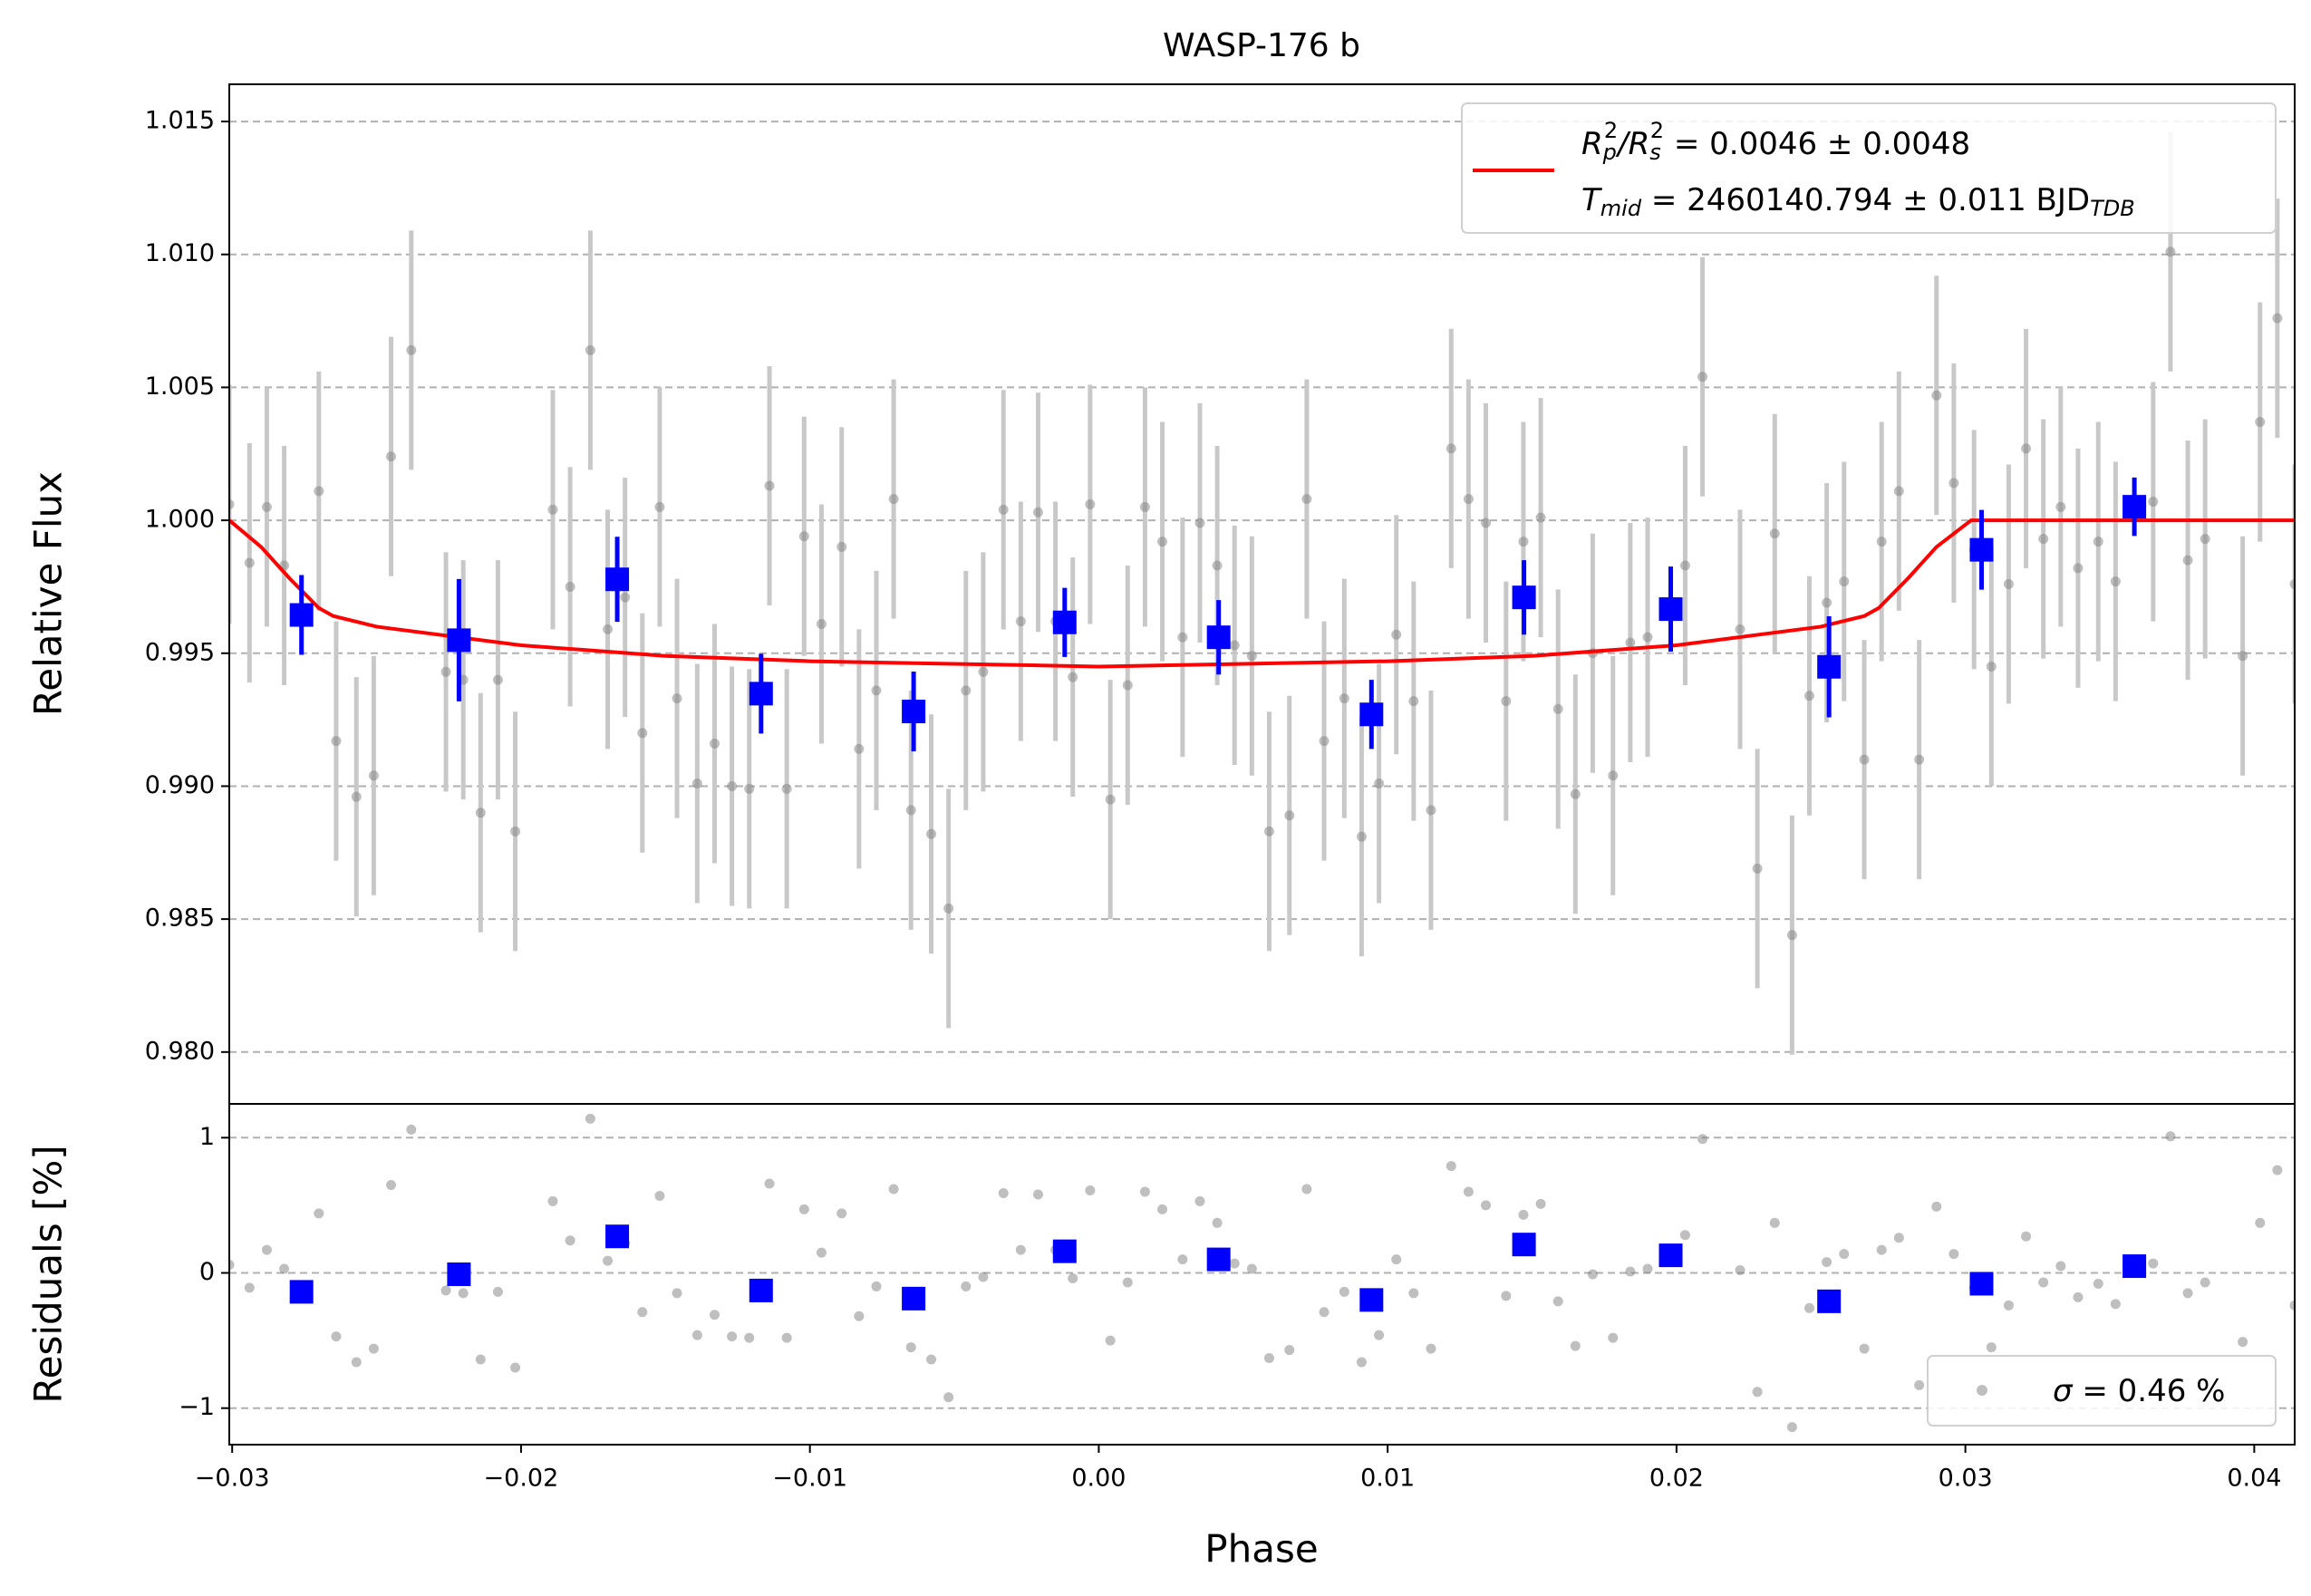 This screenshot has height=1596, width=2311. I want to click on legend-text: = 0.46 %, so click(2149, 1391).